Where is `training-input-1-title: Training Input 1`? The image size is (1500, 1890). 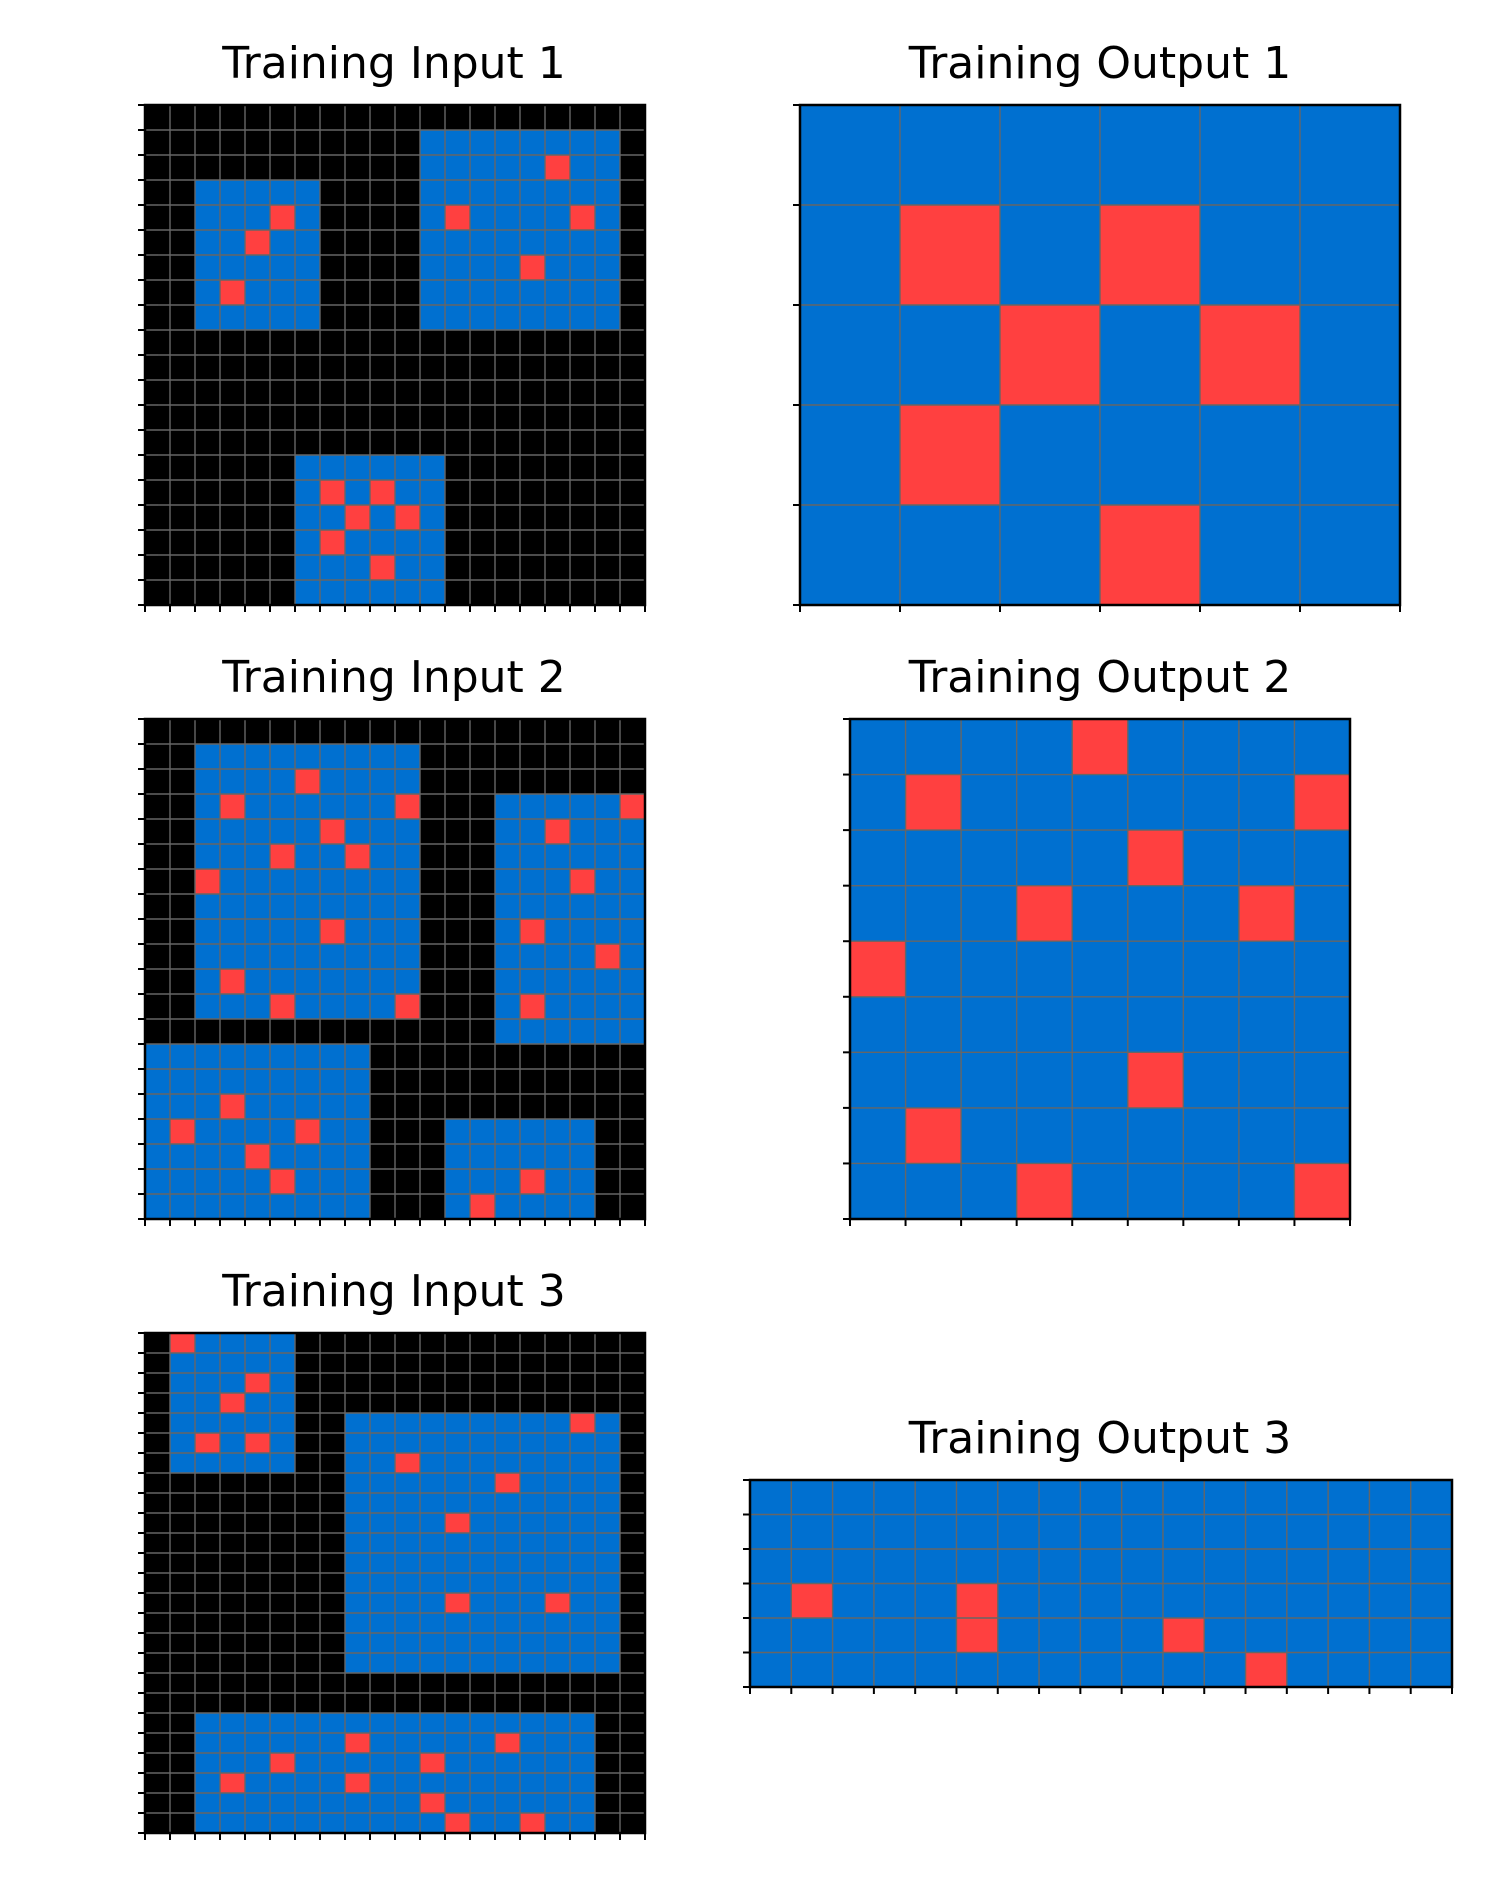 training-input-1-title: Training Input 1 is located at coordinates (393, 63).